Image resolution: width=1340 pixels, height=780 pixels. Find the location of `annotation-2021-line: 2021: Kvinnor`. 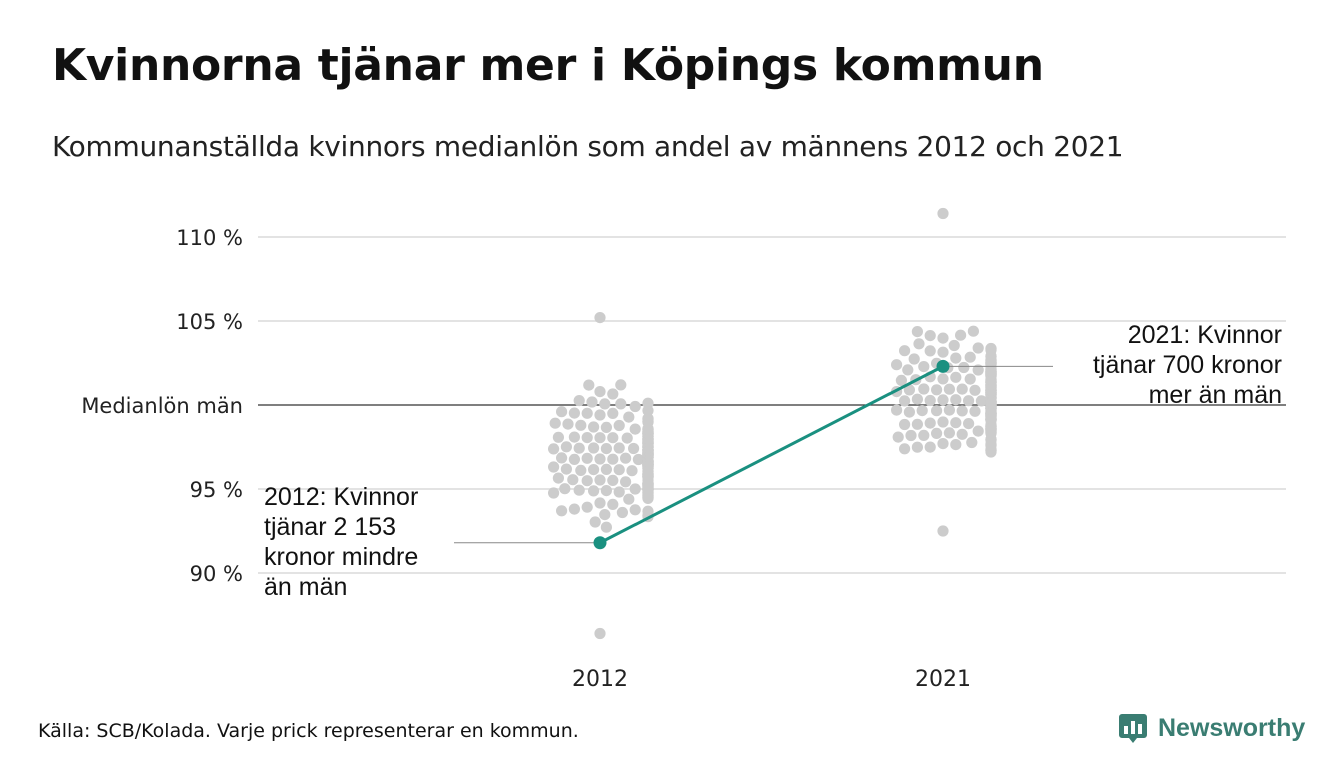

annotation-2021-line: 2021: Kvinnor is located at coordinates (1204, 335).